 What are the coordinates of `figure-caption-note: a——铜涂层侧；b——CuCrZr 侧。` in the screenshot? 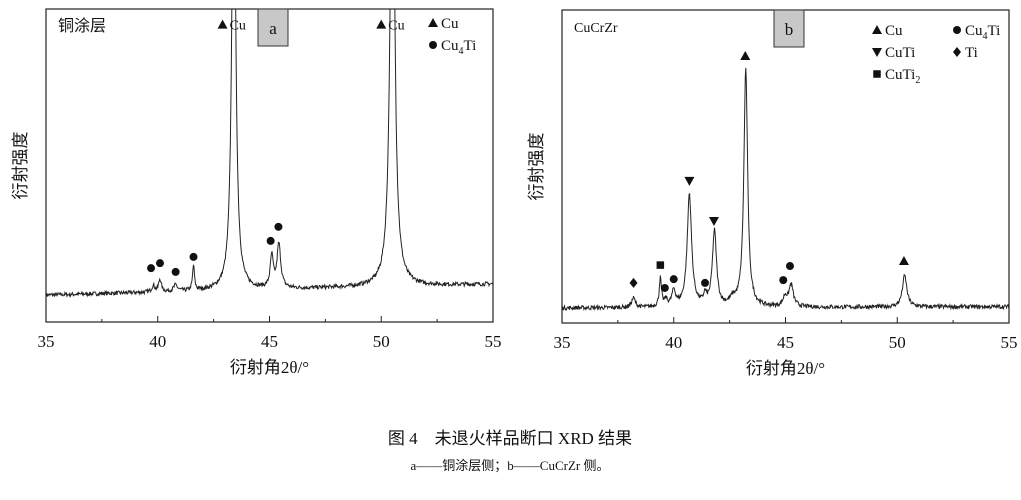 It's located at (510, 466).